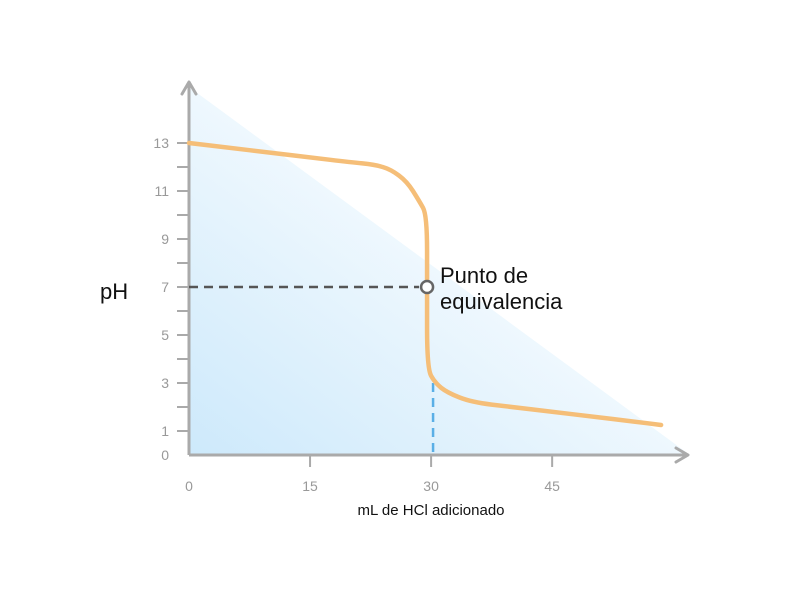 The image size is (800, 600). Describe the element at coordinates (501, 301) in the screenshot. I see `annotation-line-2: equivalencia` at that location.